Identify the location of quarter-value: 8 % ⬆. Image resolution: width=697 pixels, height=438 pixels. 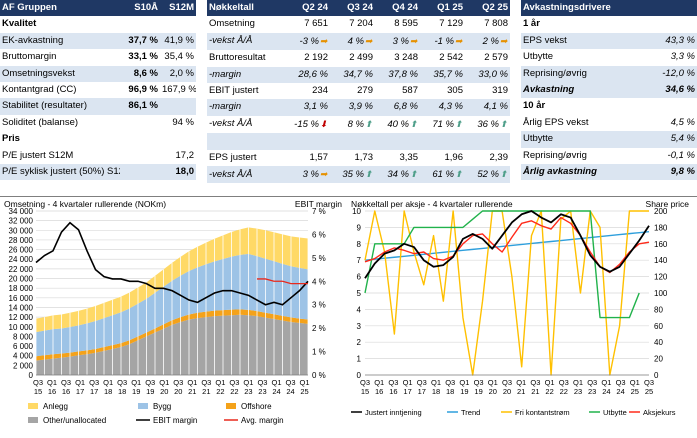
(352, 124).